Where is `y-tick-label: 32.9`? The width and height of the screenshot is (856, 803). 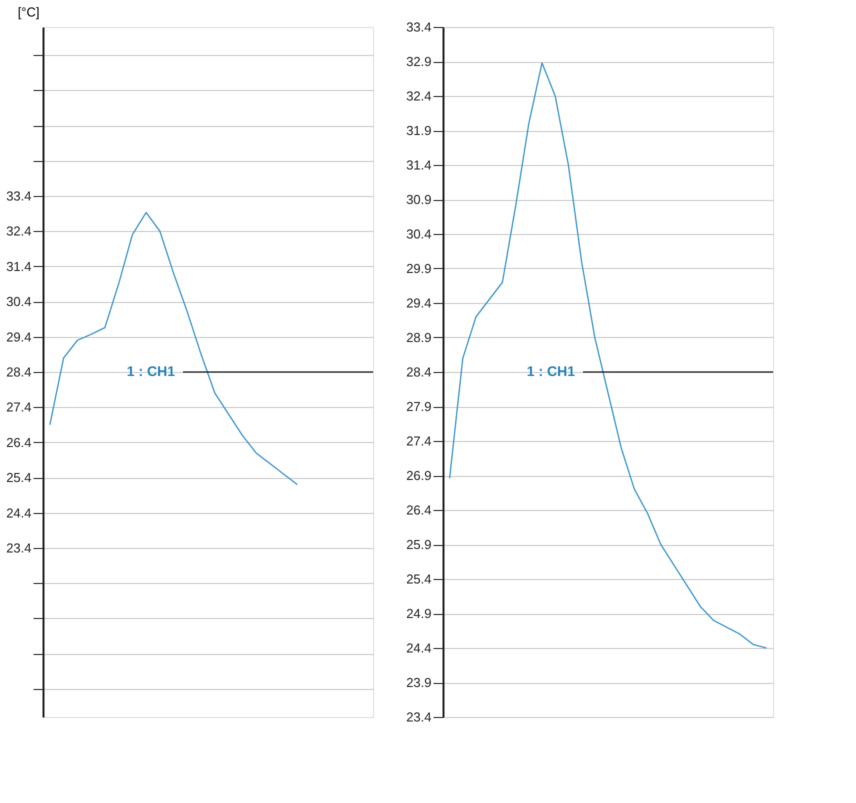
y-tick-label: 32.9 is located at coordinates (419, 61).